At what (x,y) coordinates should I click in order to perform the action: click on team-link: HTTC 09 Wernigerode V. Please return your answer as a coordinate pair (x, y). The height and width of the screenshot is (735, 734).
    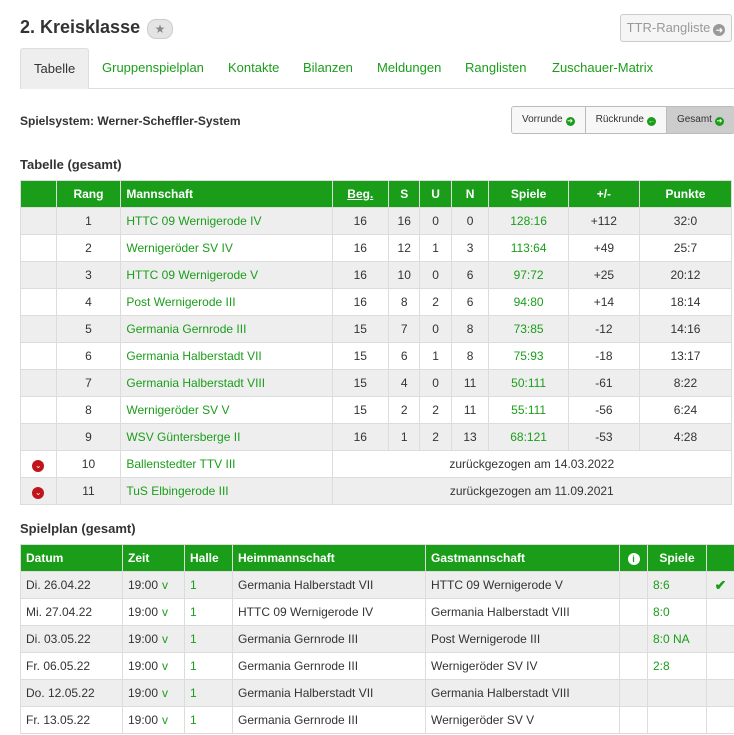
    Looking at the image, I should click on (226, 275).